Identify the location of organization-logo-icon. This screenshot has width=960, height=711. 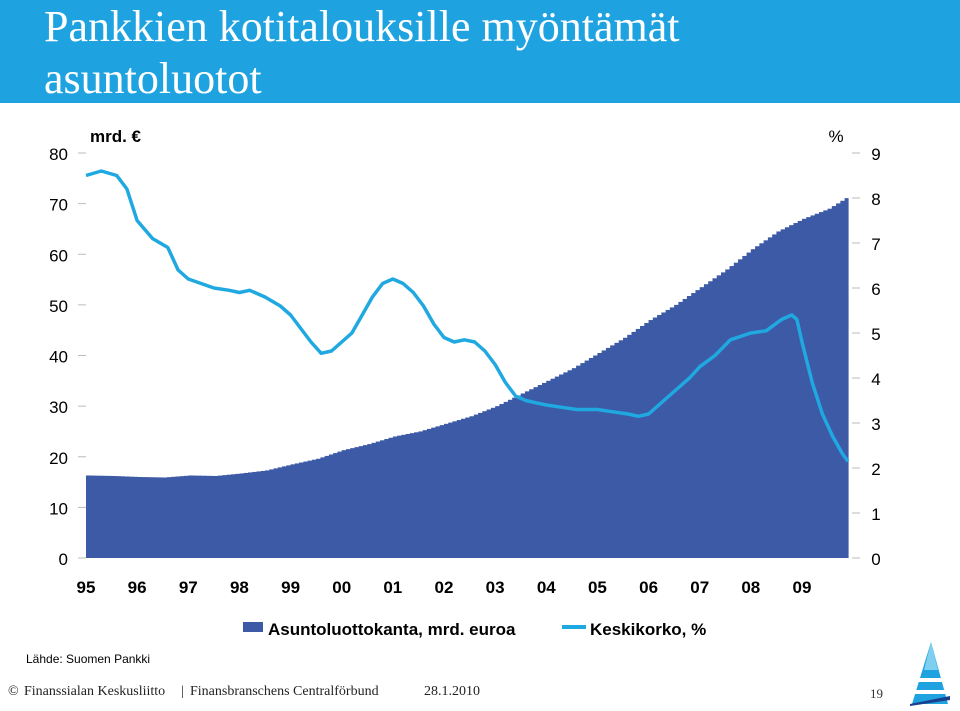
(930, 674).